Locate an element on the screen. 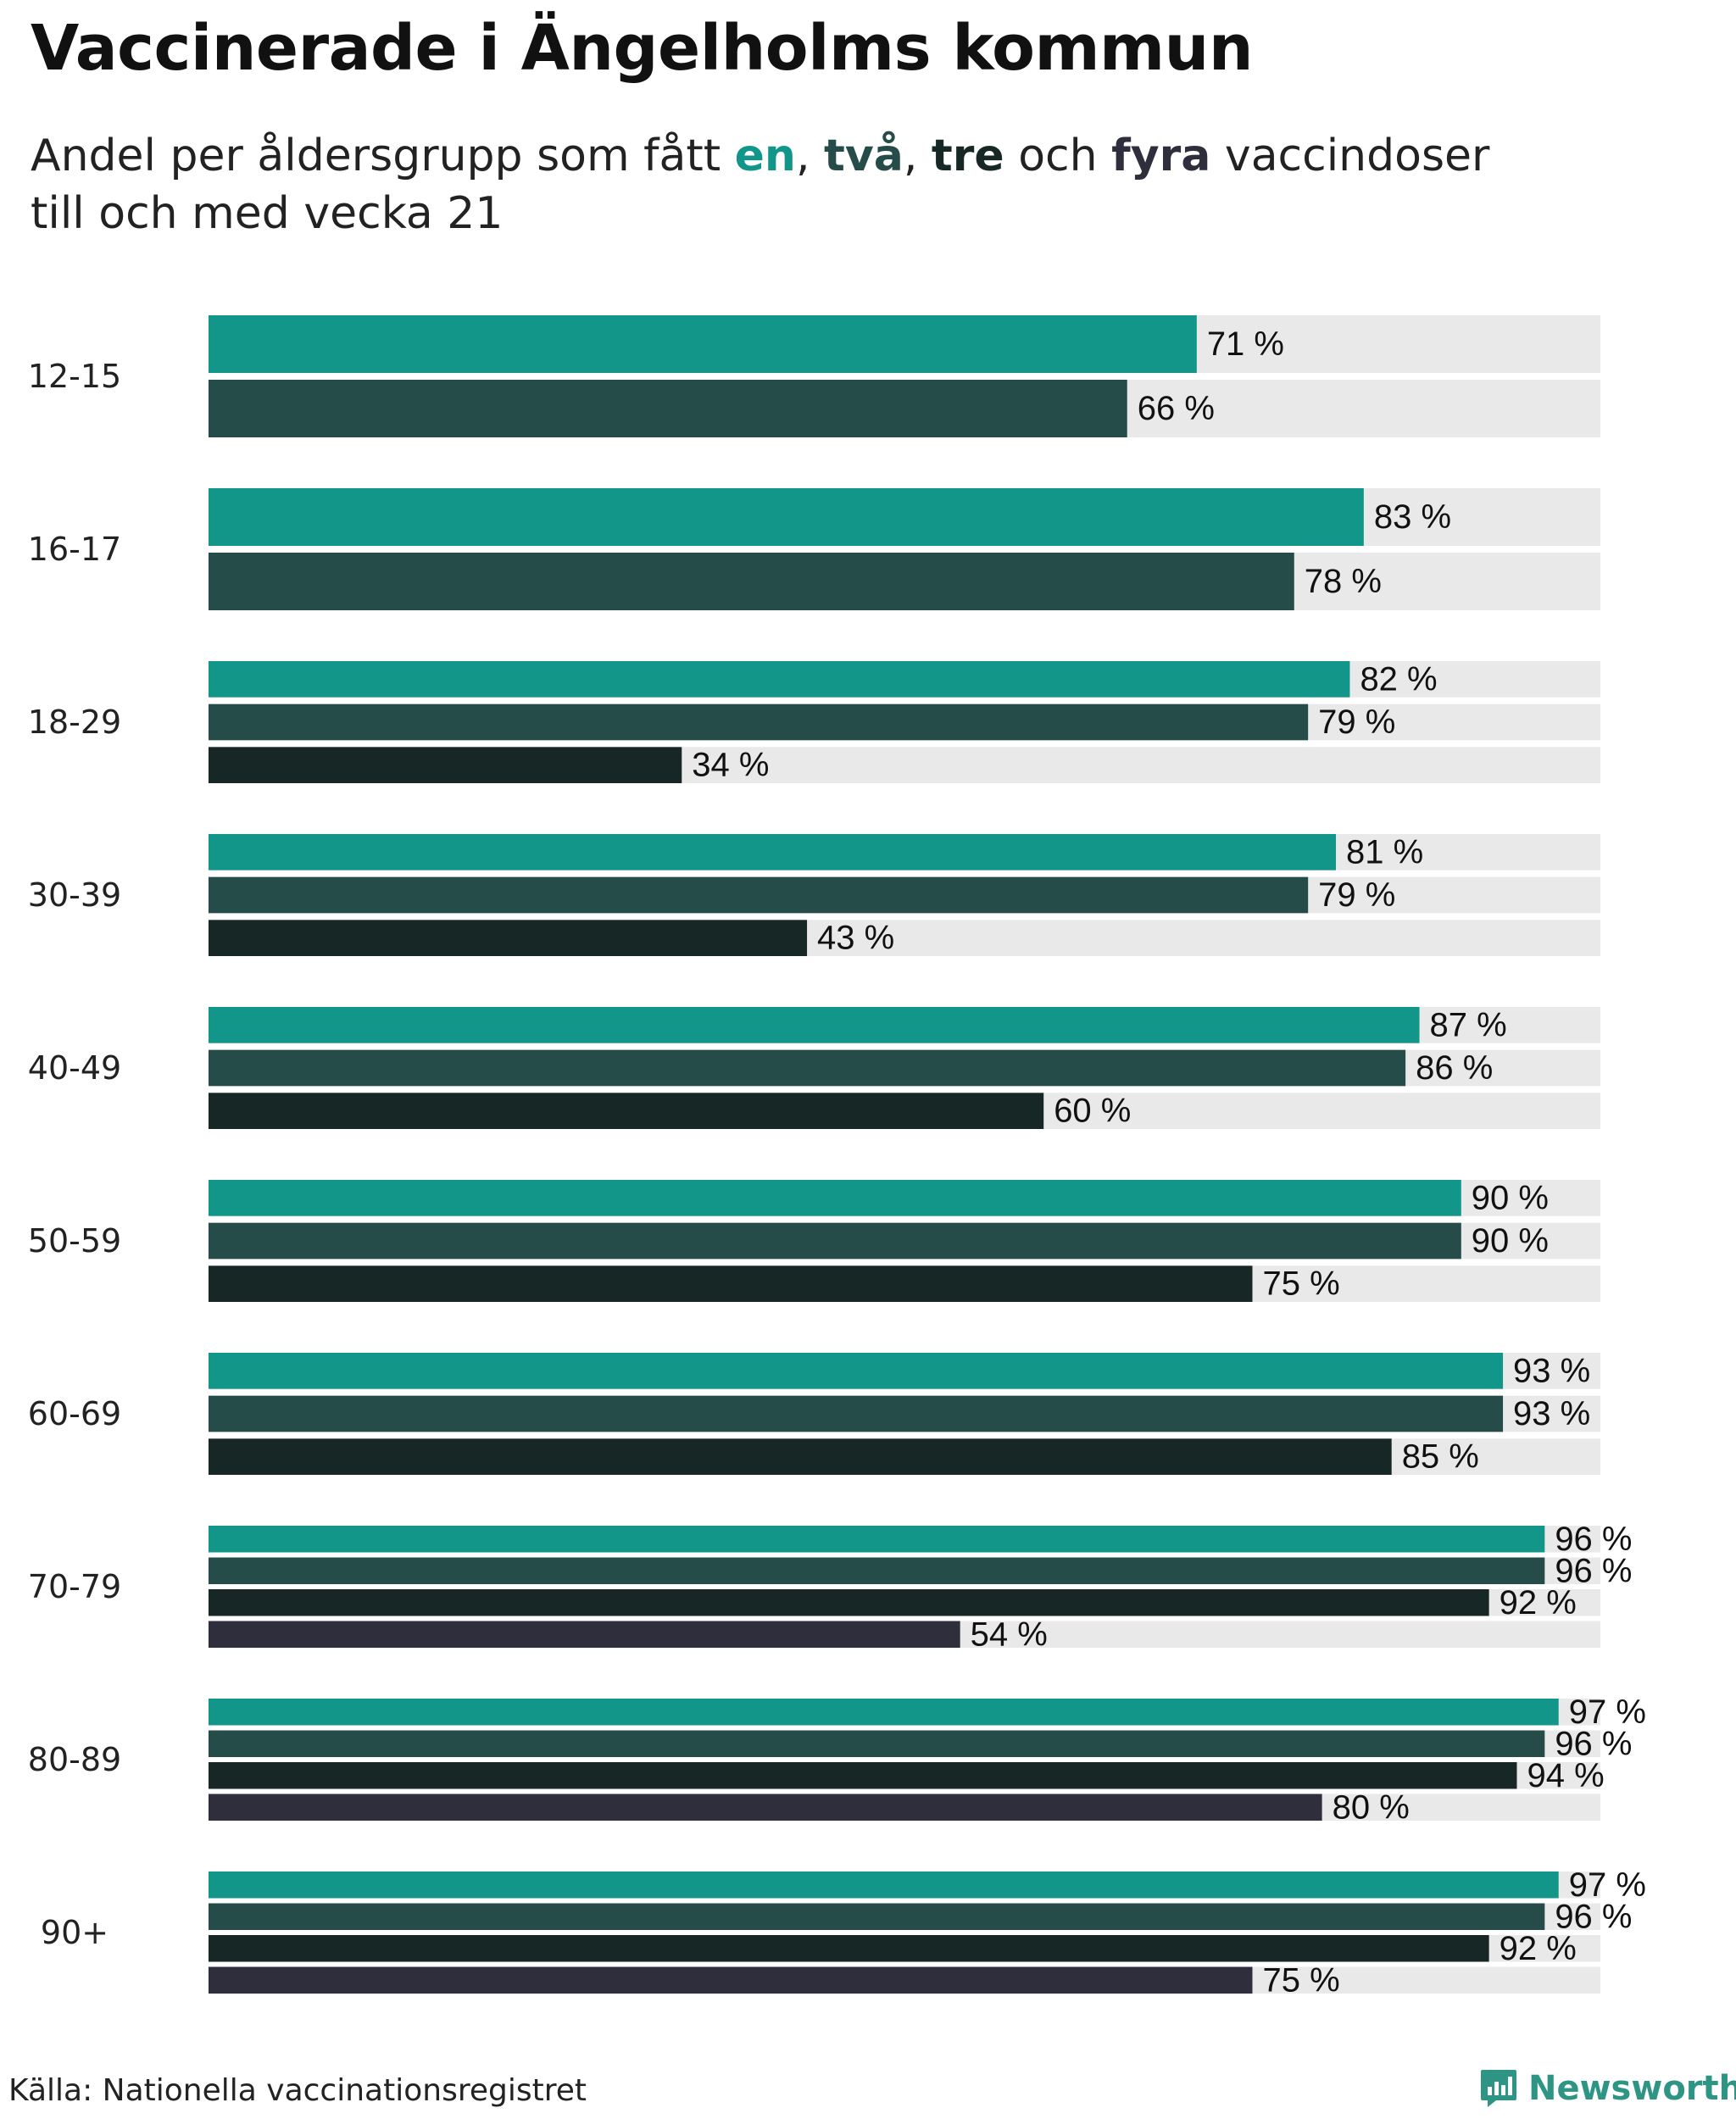  age-group-label: 12-15 is located at coordinates (74, 376).